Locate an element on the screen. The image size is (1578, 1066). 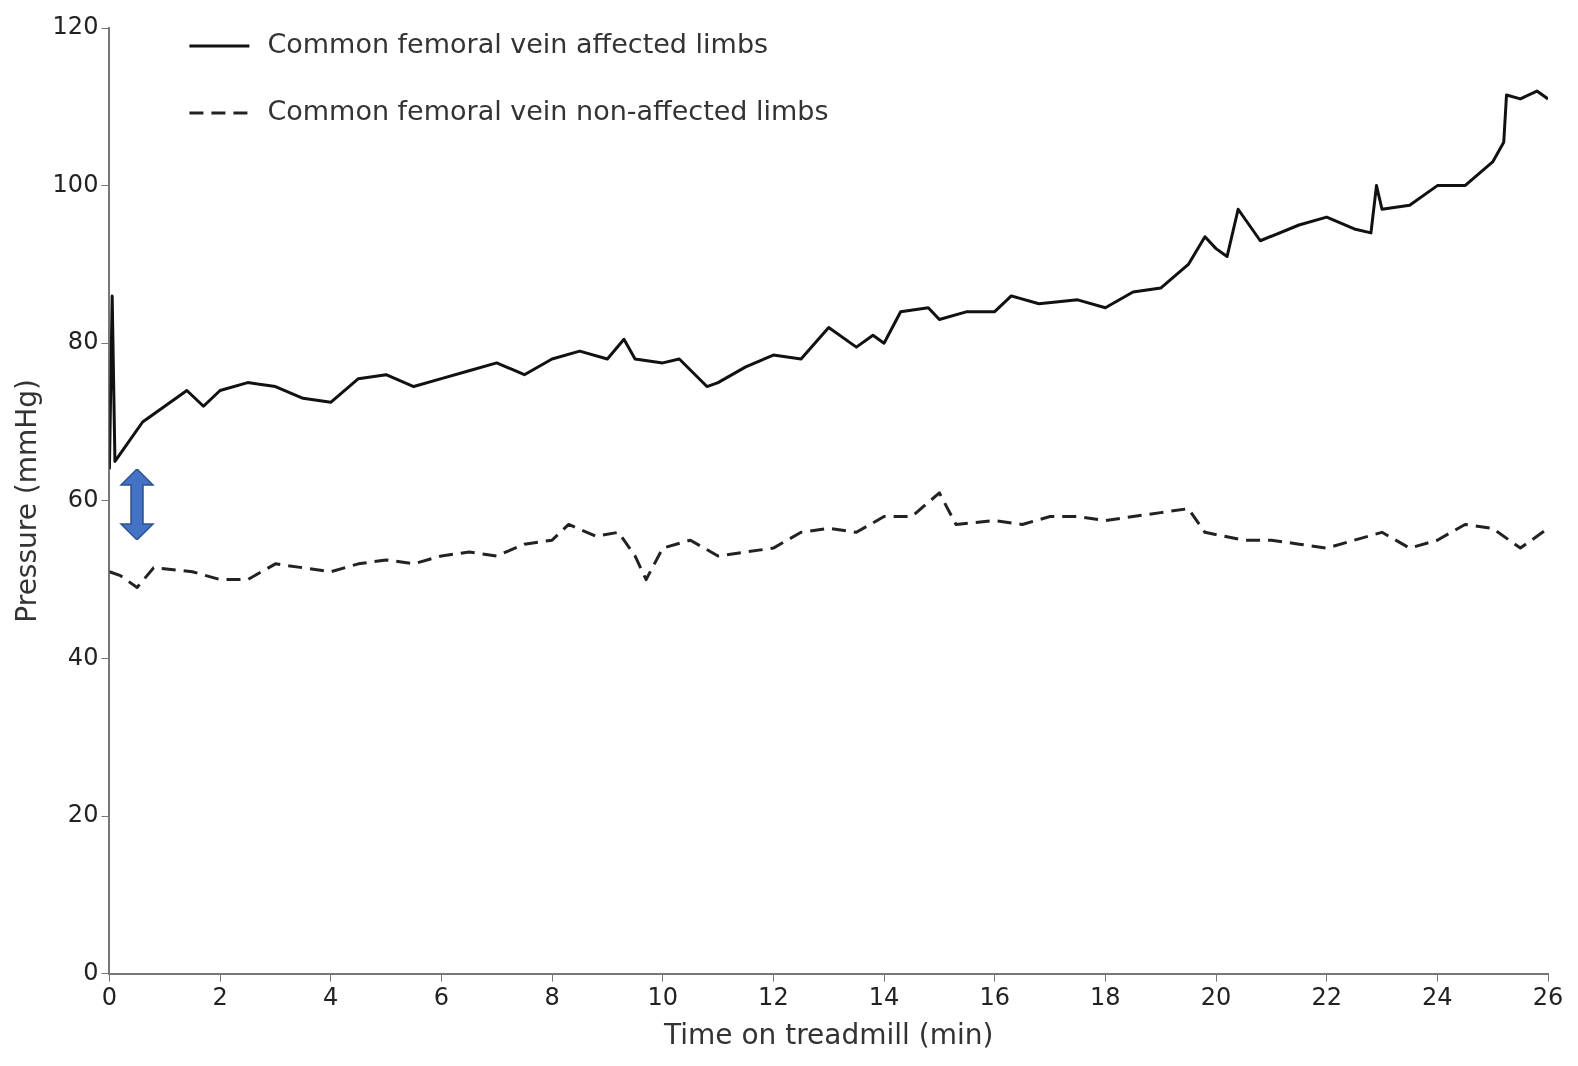
legend-label: Common femoral vein non-affected limbs is located at coordinates (548, 111).